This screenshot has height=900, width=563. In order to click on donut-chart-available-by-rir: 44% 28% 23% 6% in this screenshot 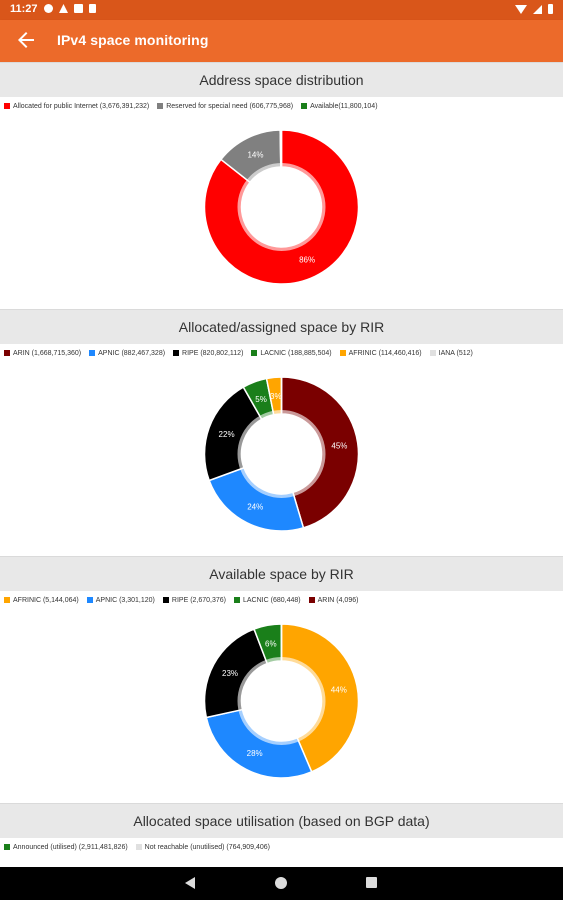, I will do `click(281, 701)`.